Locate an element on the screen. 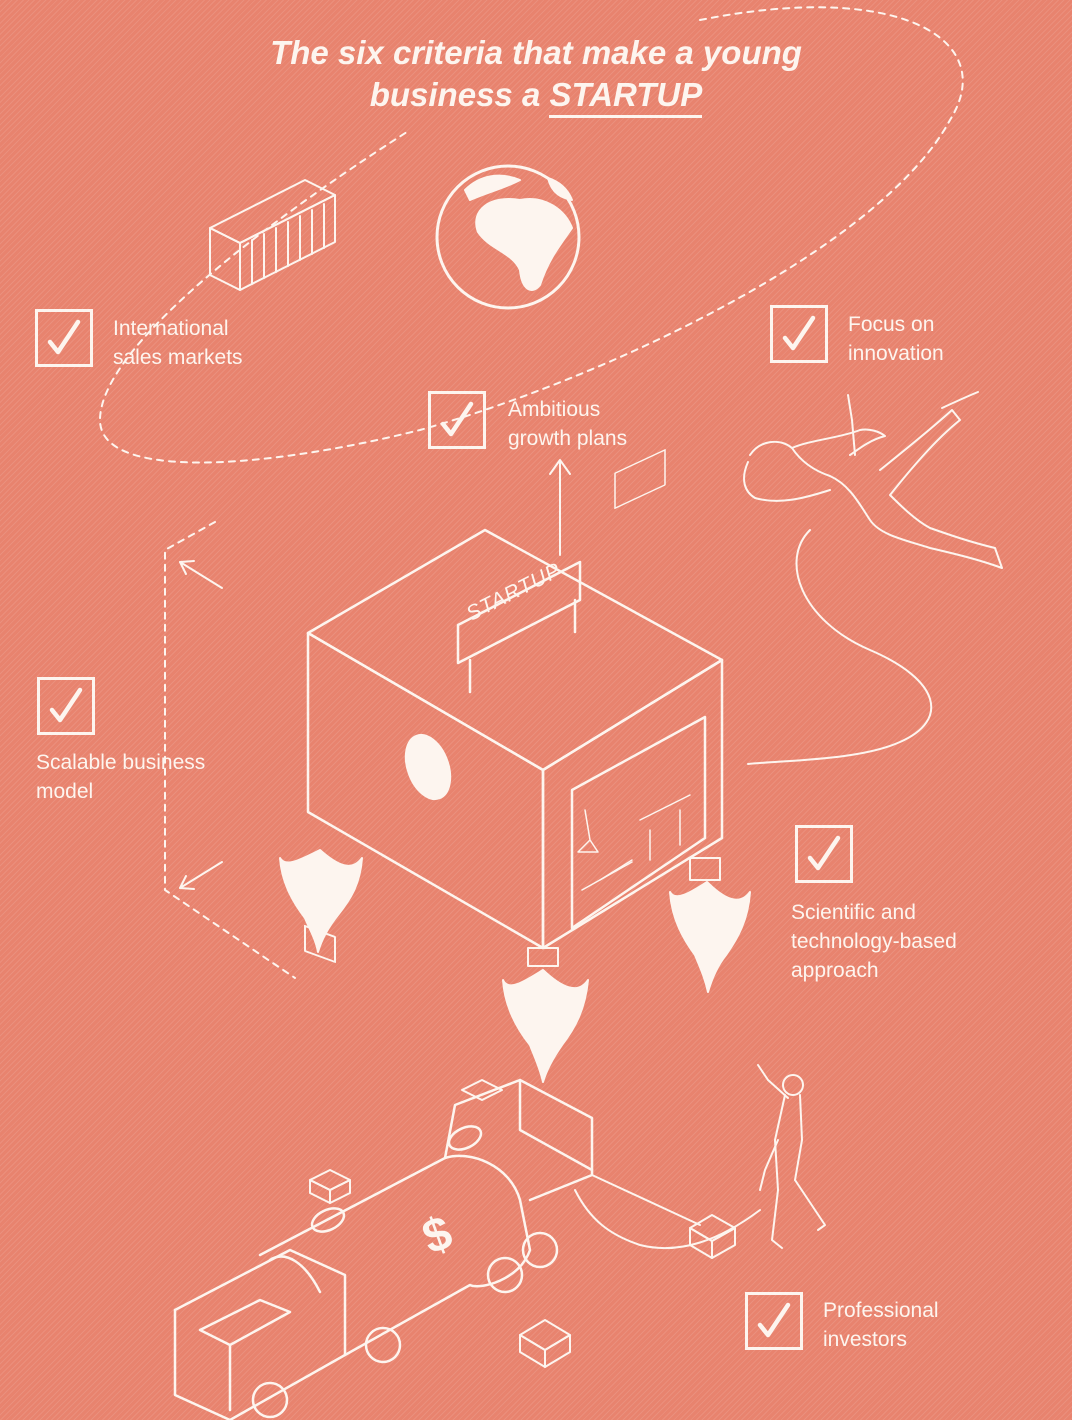  label-line-2: sales markets is located at coordinates (178, 357).